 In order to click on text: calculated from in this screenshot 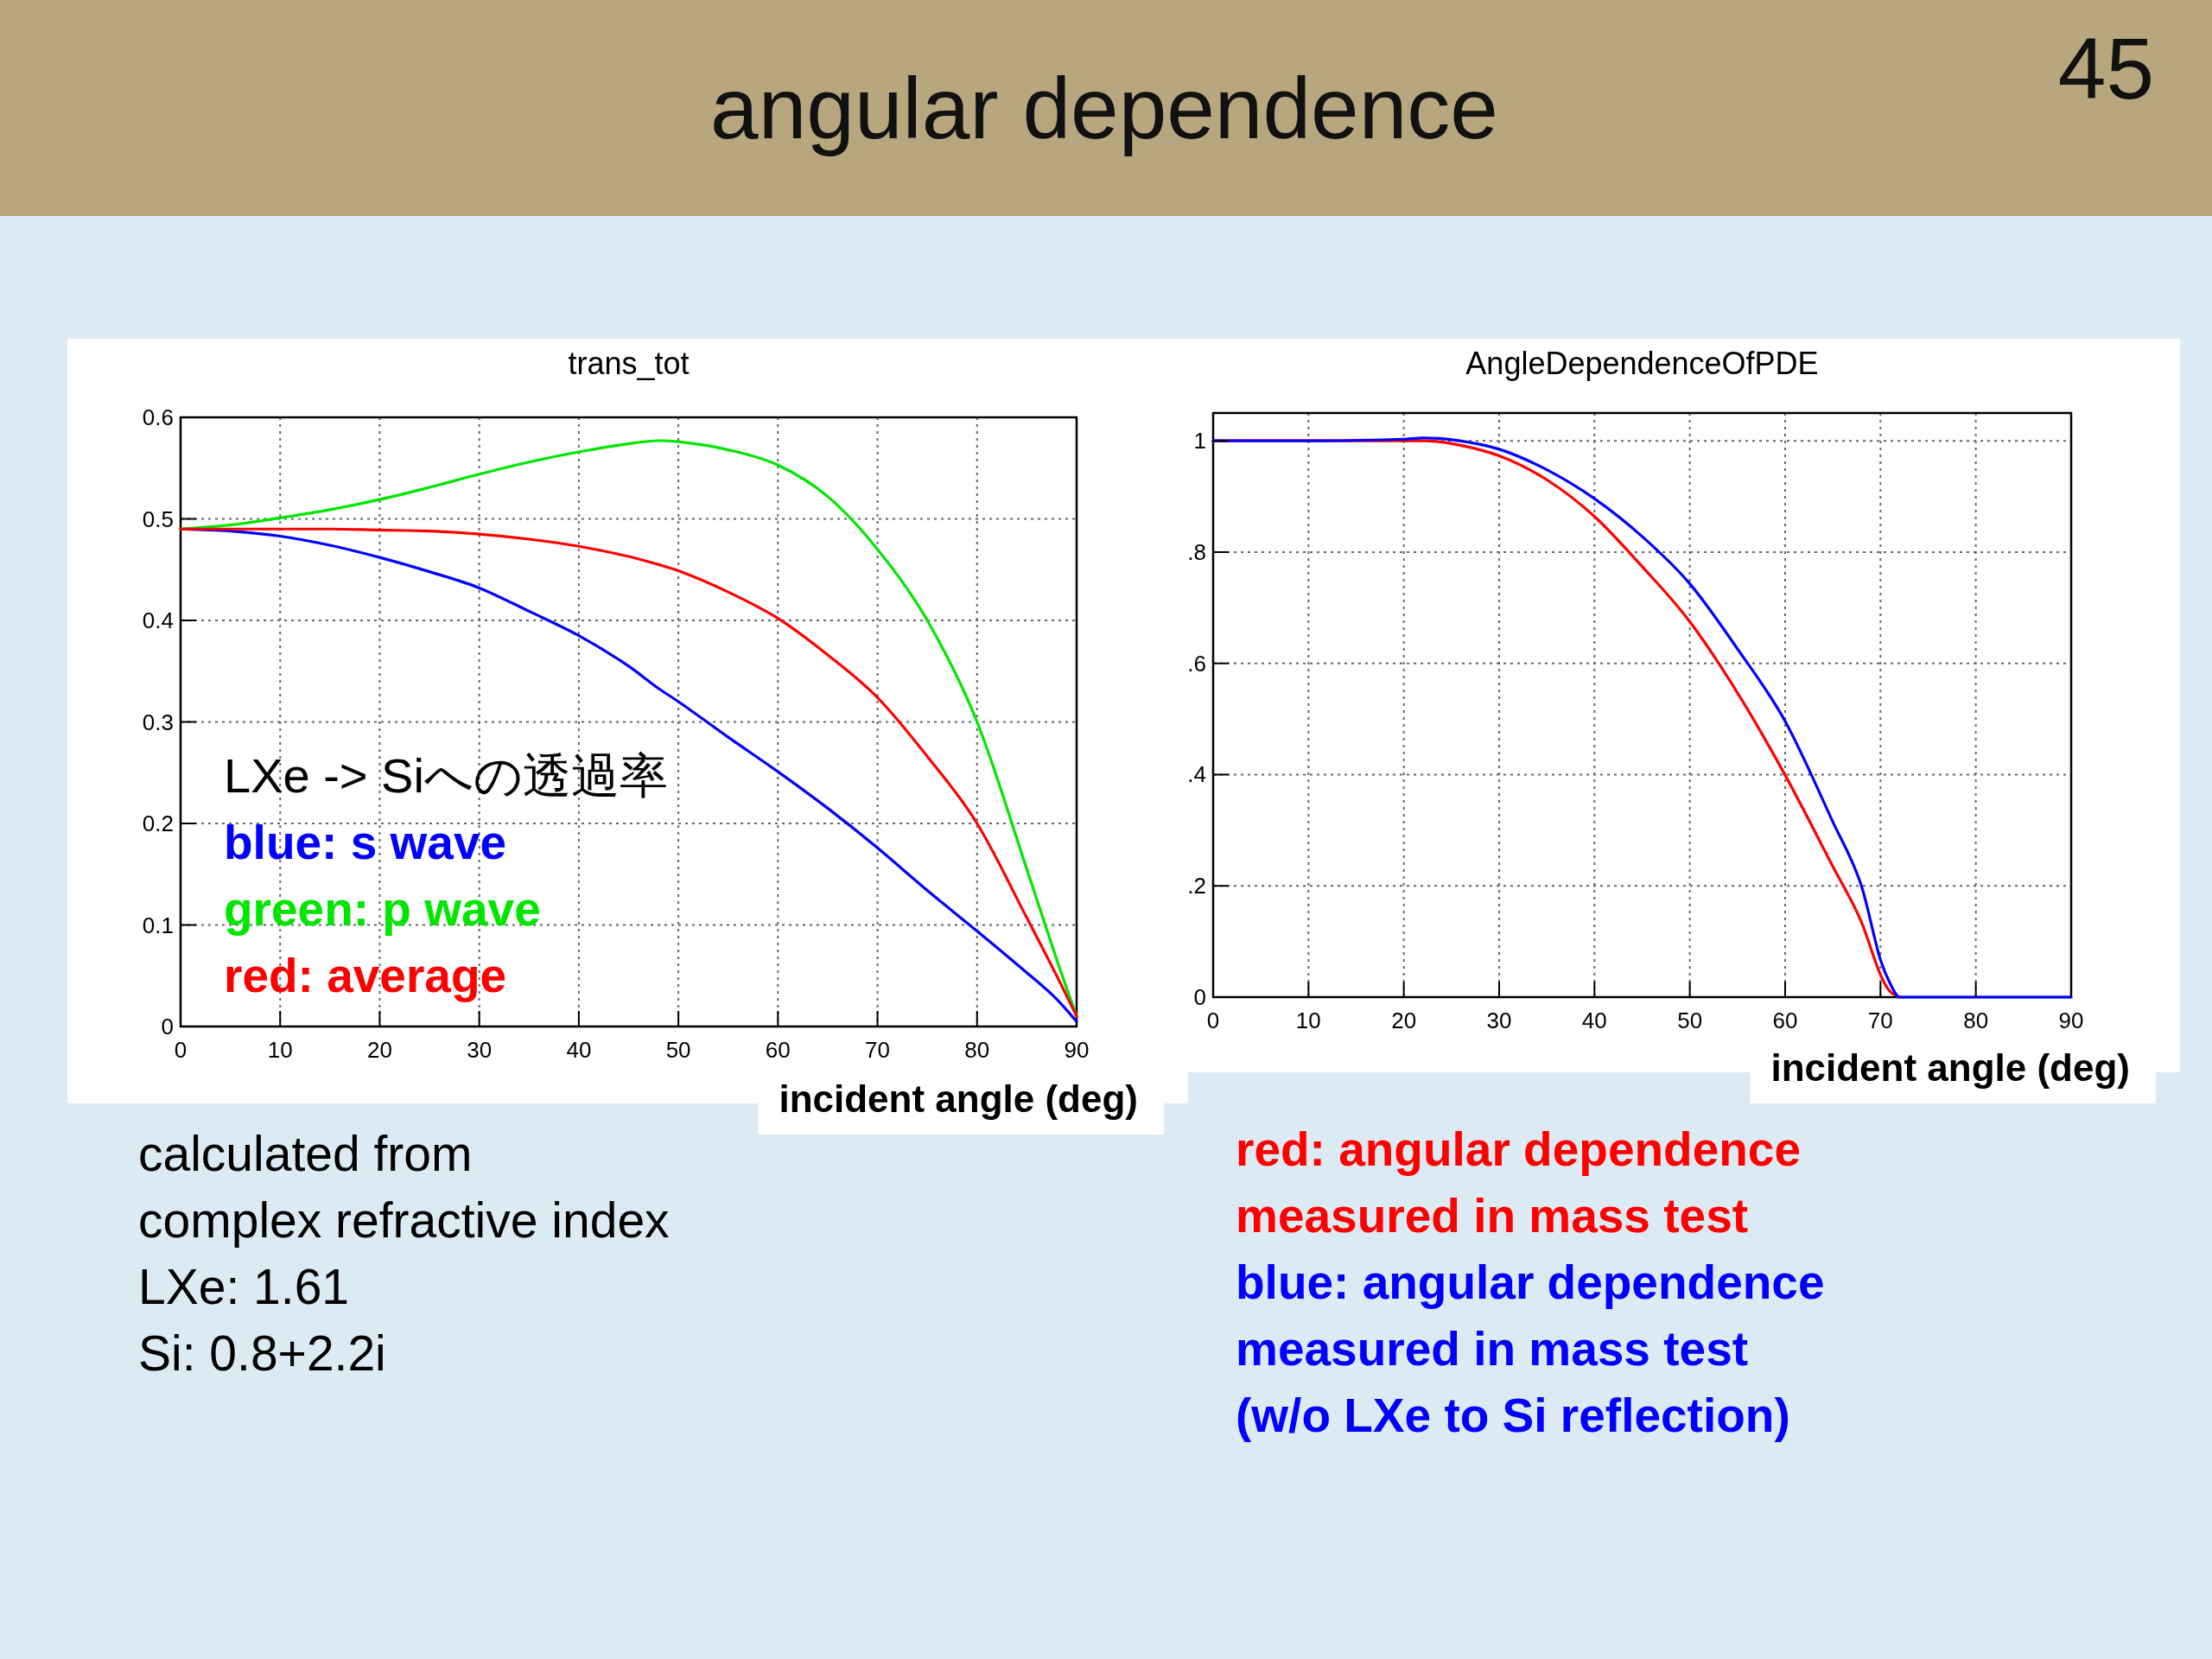, I will do `click(305, 1153)`.